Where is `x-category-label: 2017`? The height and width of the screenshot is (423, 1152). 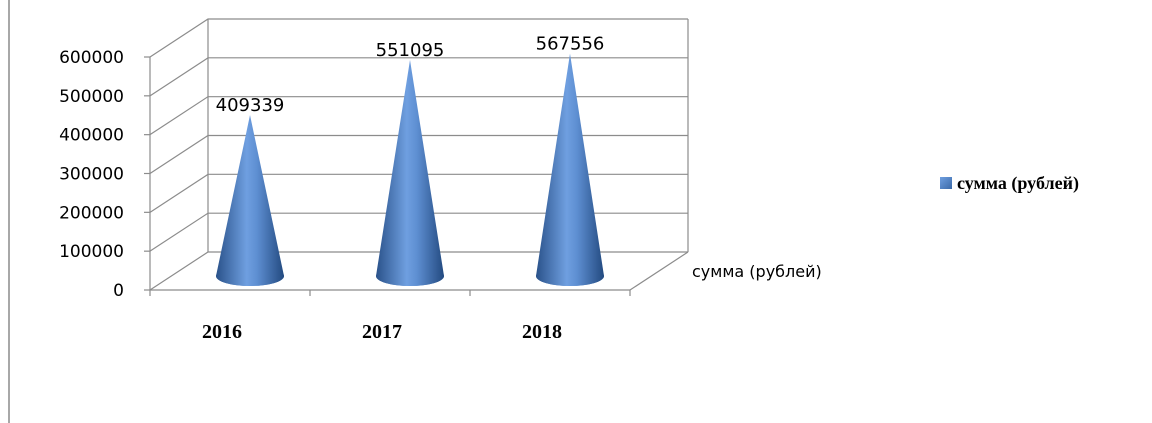
x-category-label: 2017 is located at coordinates (382, 332).